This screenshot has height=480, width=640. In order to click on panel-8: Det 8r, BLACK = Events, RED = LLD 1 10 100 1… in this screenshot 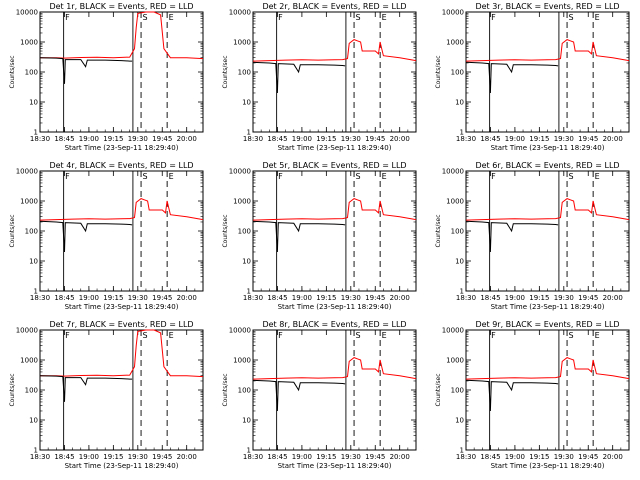, I will do `click(319, 395)`.